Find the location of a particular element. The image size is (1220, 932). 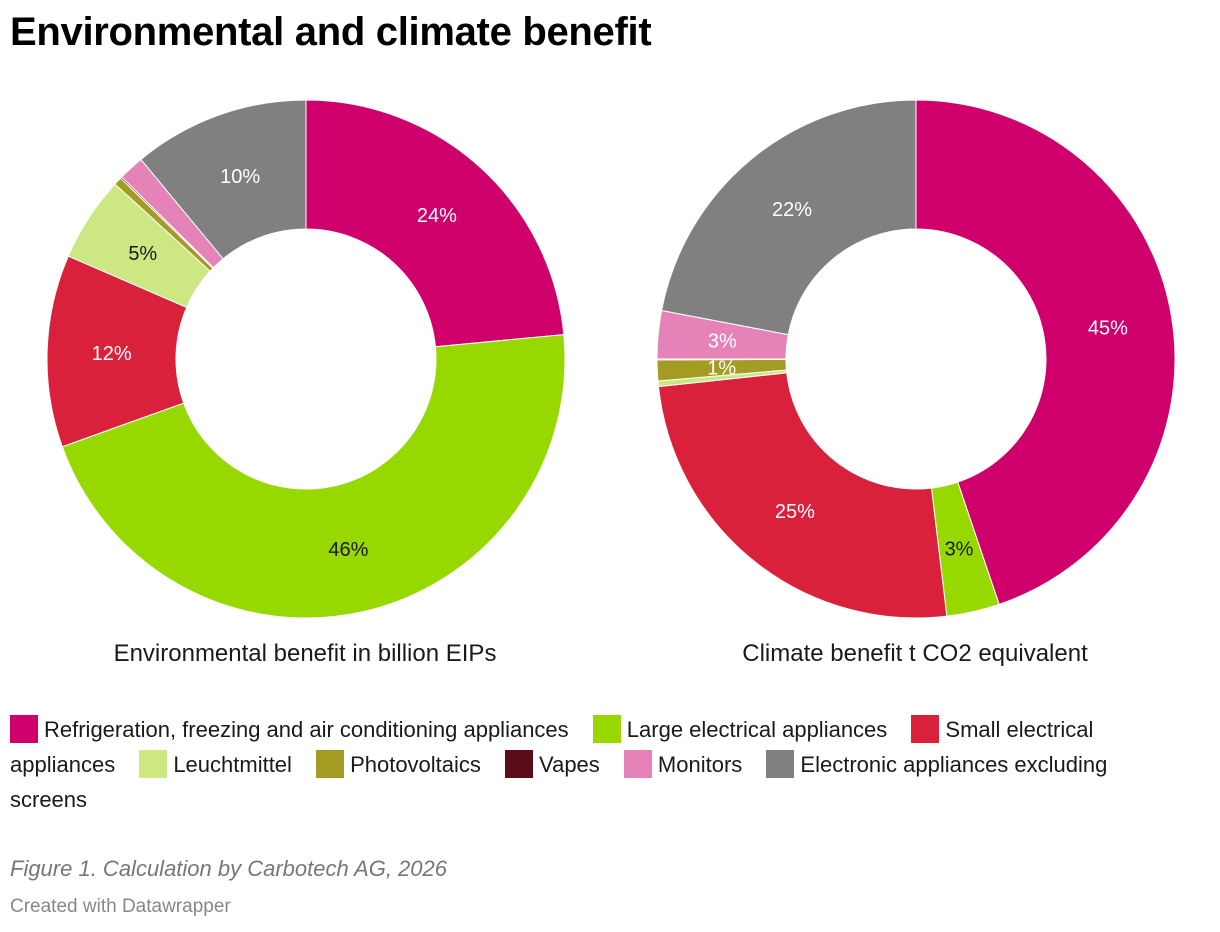

legend-item-photovoltaics: Photovoltaics is located at coordinates (398, 764).